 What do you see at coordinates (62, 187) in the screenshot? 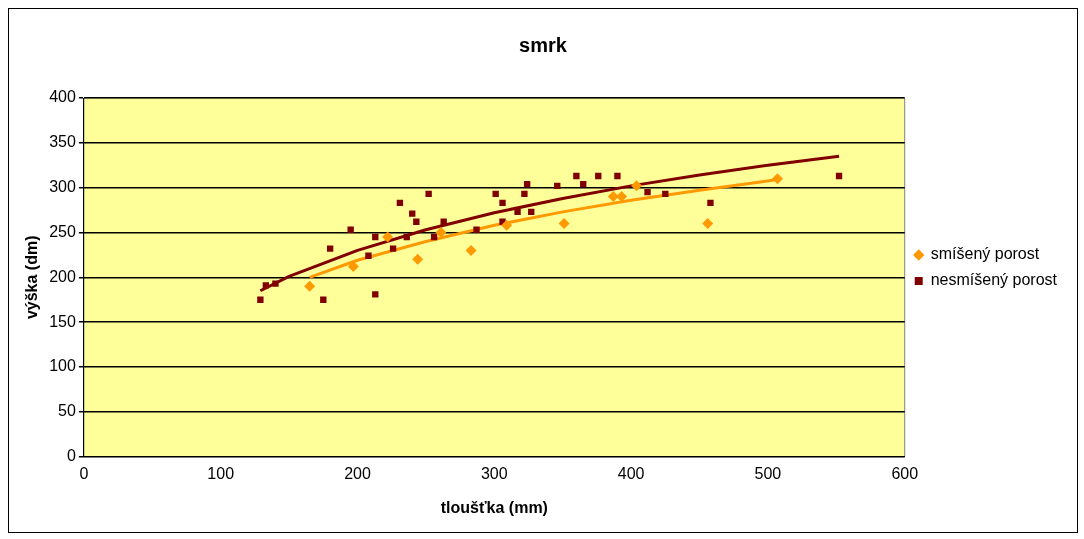
I see `y-tick-label: 300` at bounding box center [62, 187].